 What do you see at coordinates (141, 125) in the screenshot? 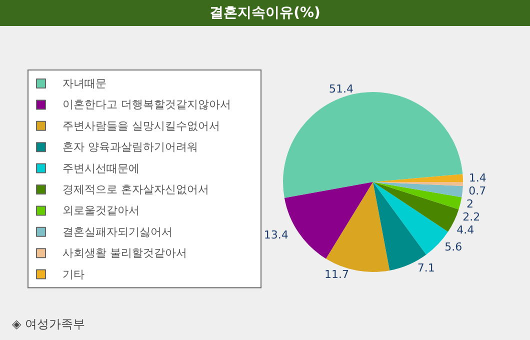
I see `legend-label: 주변사람들을 실망시킬수없어서` at bounding box center [141, 125].